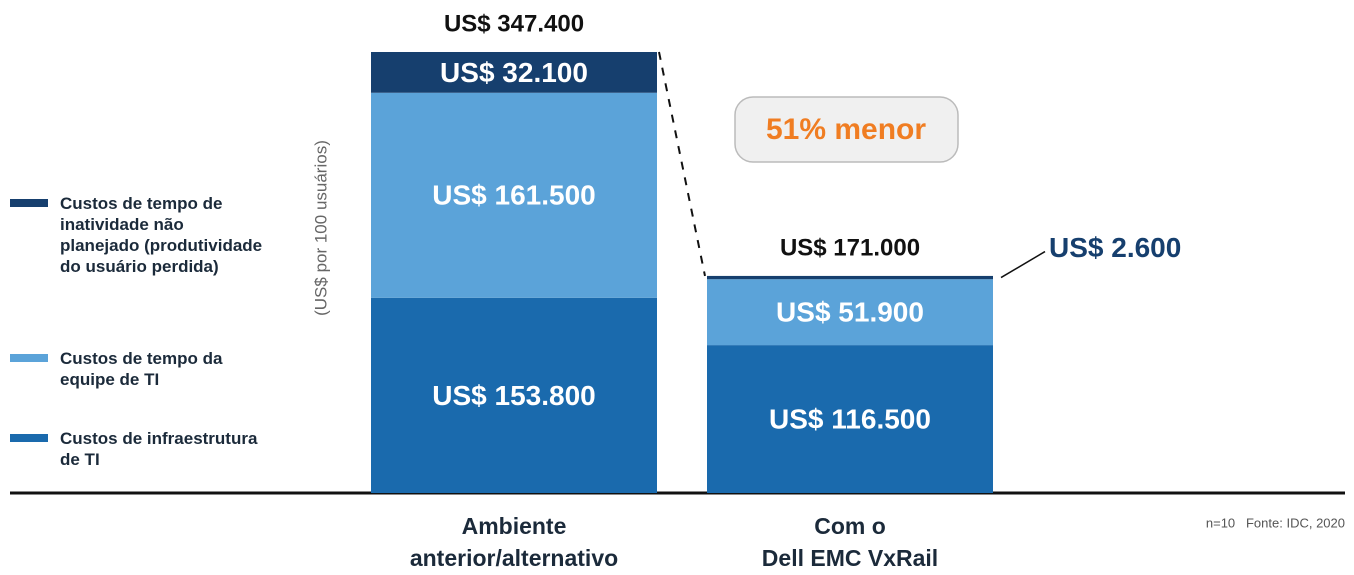 This screenshot has height=575, width=1354. I want to click on footnote: n=10 Fonte: IDC, 2020, so click(1275, 522).